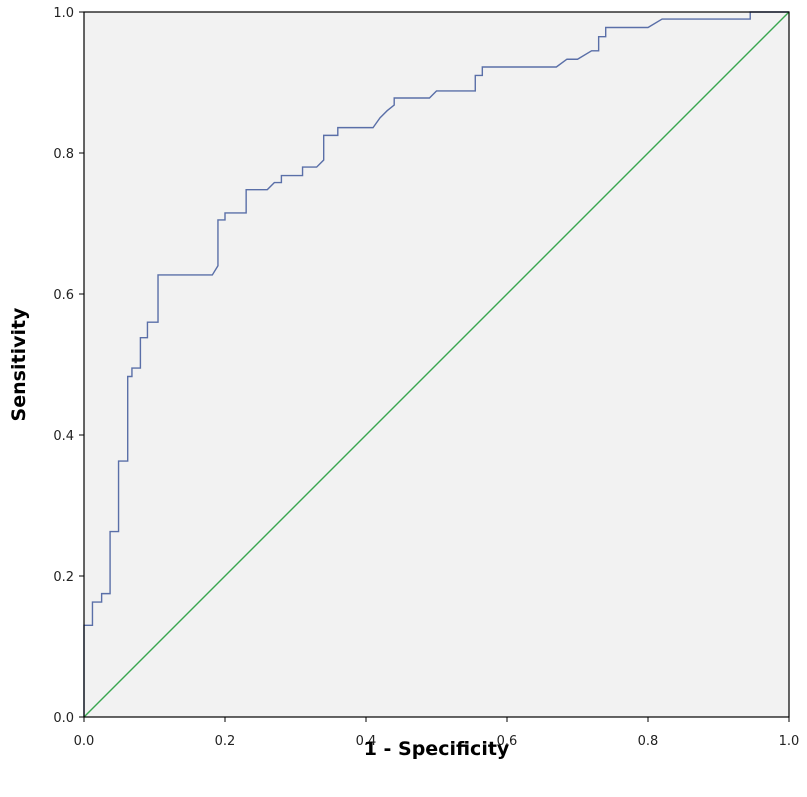 The image size is (807, 797). Describe the element at coordinates (366, 741) in the screenshot. I see `x-tick-label: 0.4` at that location.